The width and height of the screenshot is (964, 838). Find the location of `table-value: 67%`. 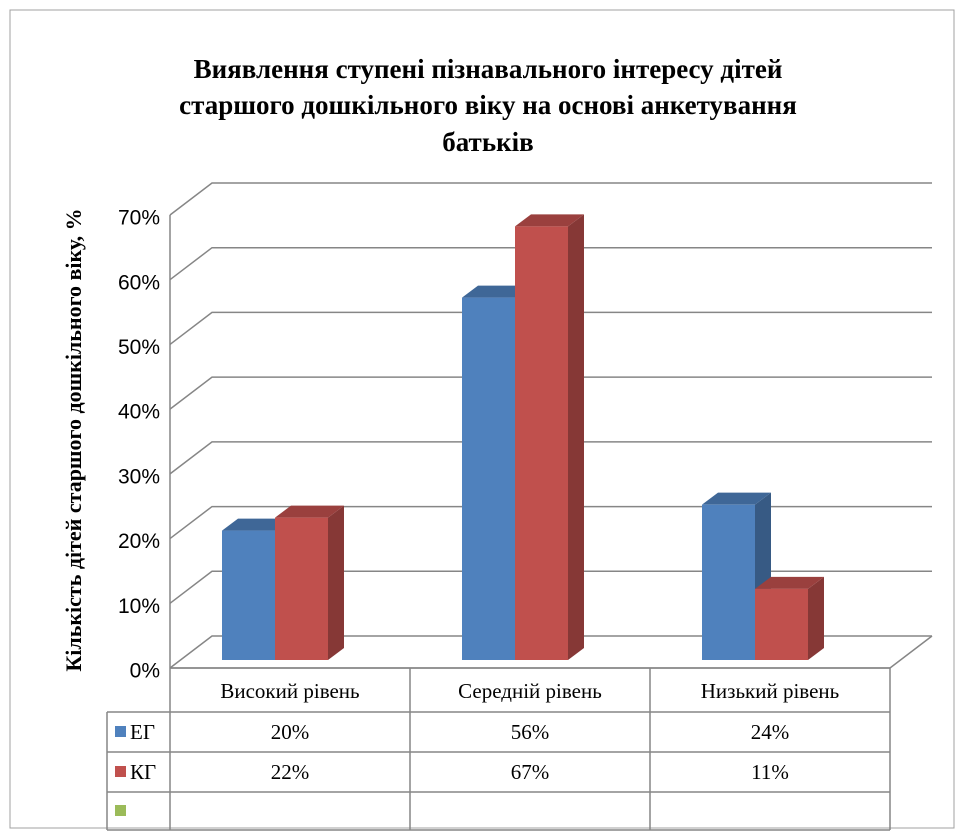

table-value: 67% is located at coordinates (530, 772).